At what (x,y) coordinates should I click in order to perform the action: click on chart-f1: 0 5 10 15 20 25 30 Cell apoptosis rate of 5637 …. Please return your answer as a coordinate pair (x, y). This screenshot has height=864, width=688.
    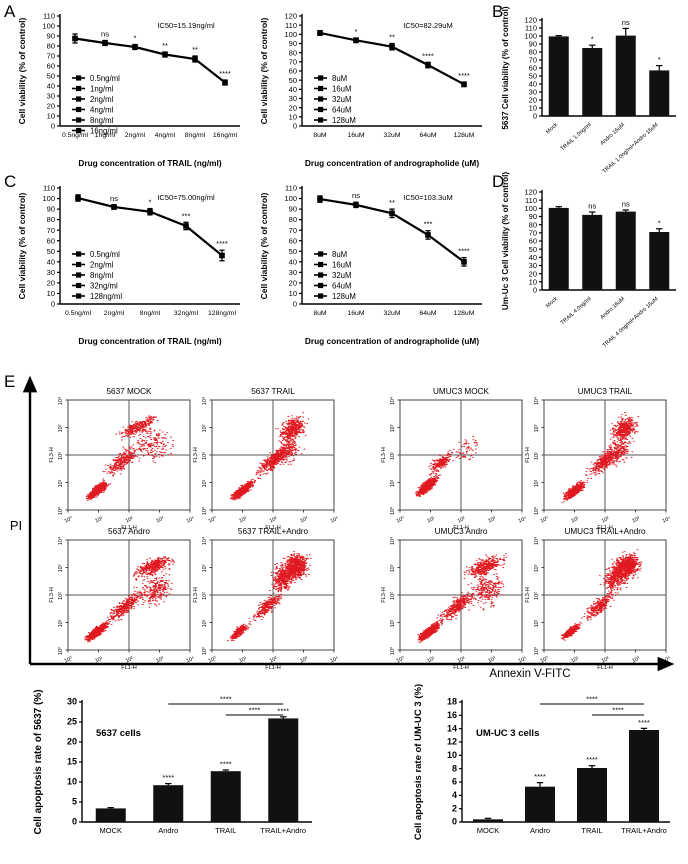
    Looking at the image, I should click on (175, 767).